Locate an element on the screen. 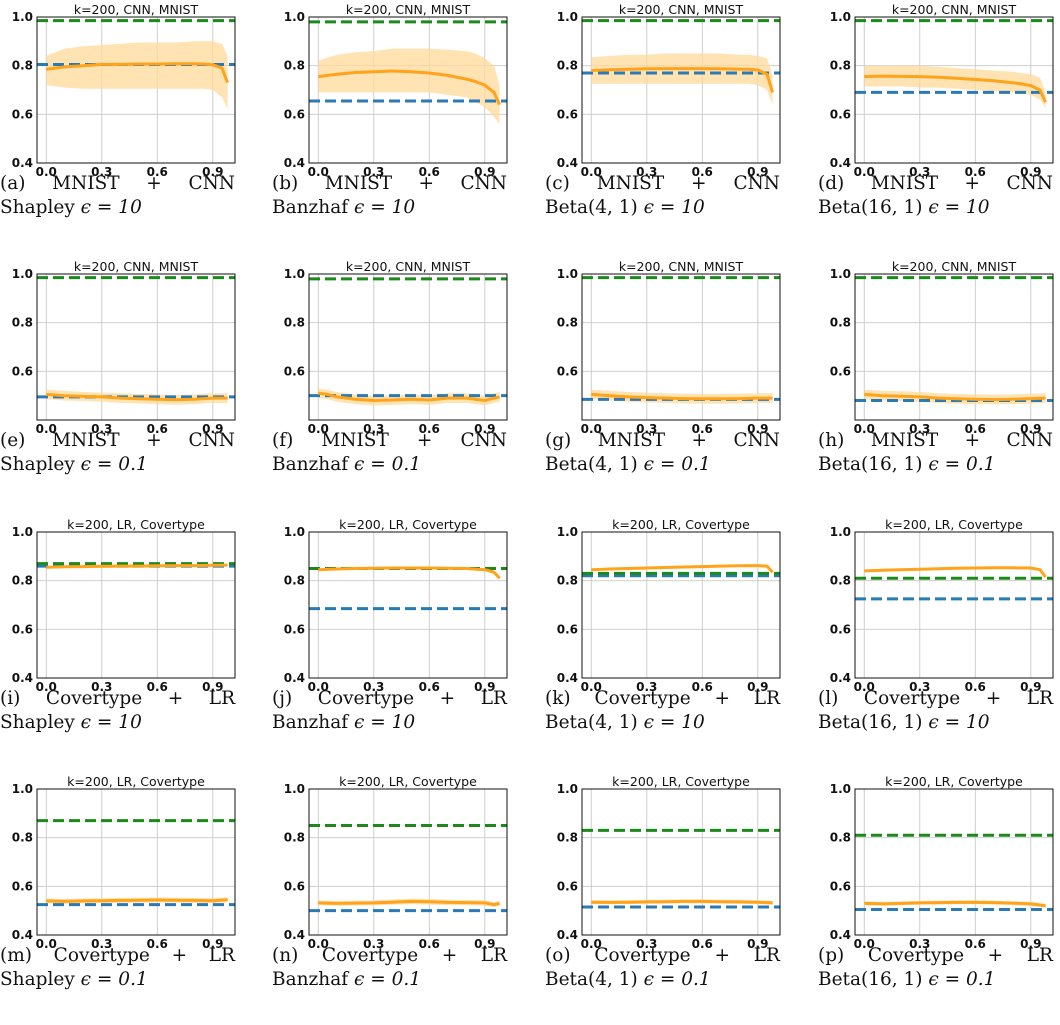 This screenshot has height=1025, width=1060. caption-label: (m) Covertype + LR Shapley is located at coordinates (117, 967).